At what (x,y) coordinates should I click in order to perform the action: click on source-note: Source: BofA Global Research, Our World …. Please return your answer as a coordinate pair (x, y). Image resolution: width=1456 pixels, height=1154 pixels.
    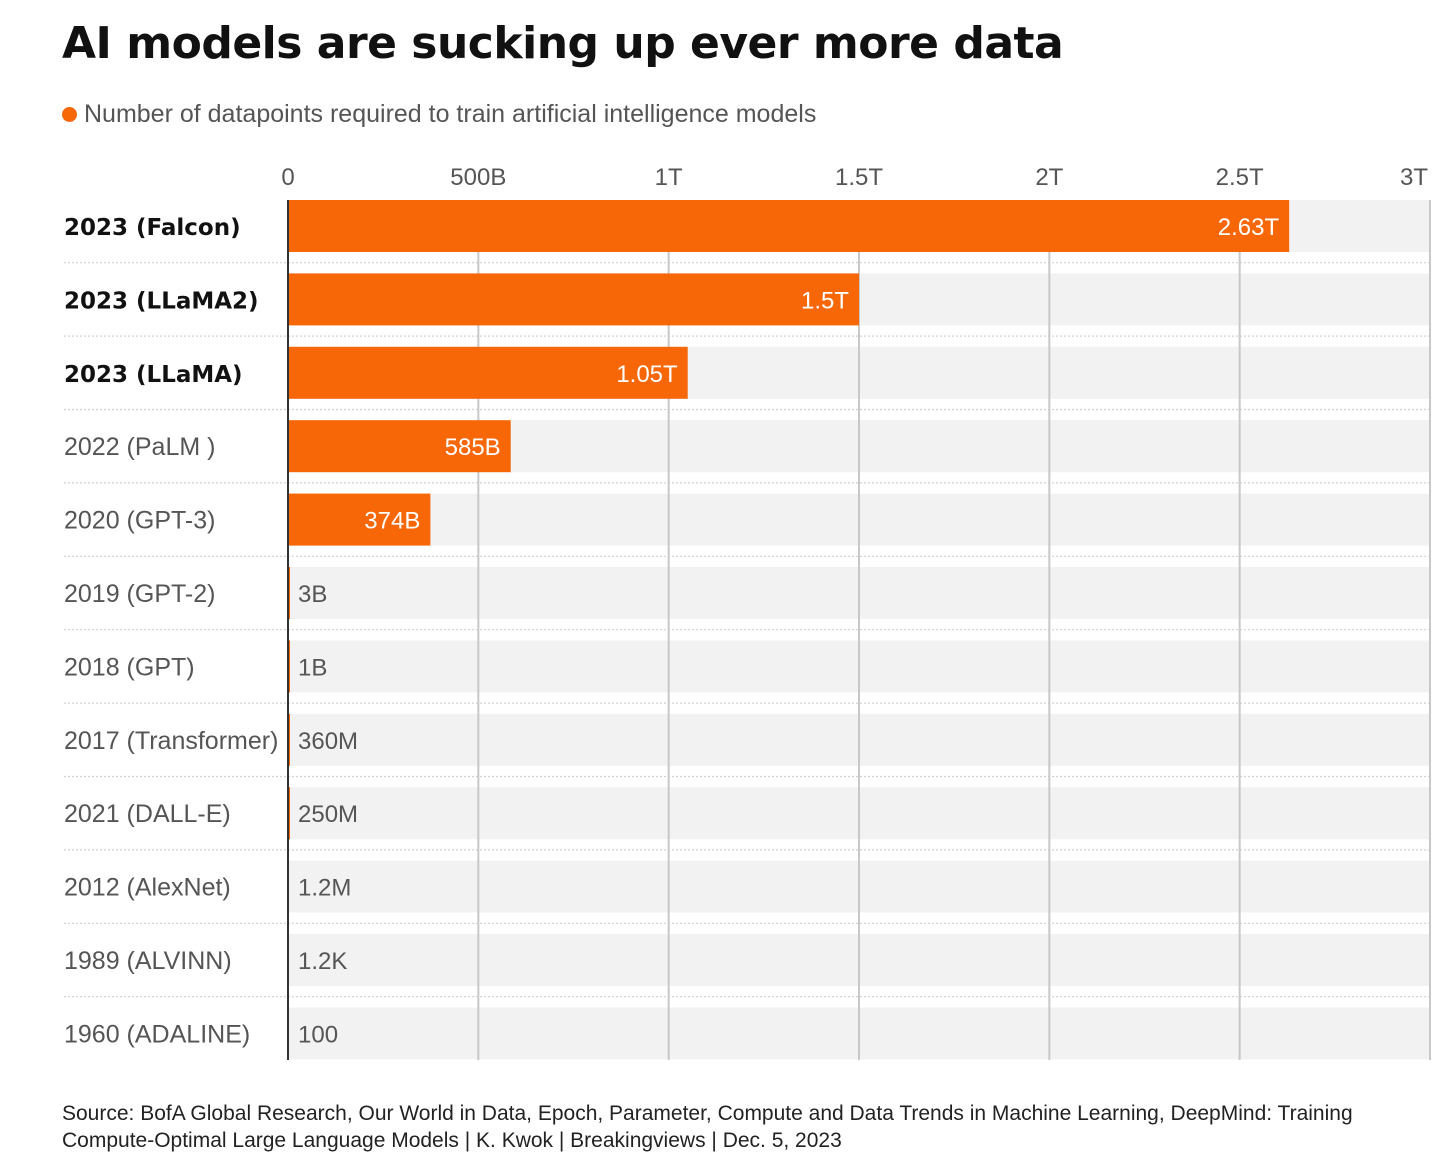
    Looking at the image, I should click on (727, 1127).